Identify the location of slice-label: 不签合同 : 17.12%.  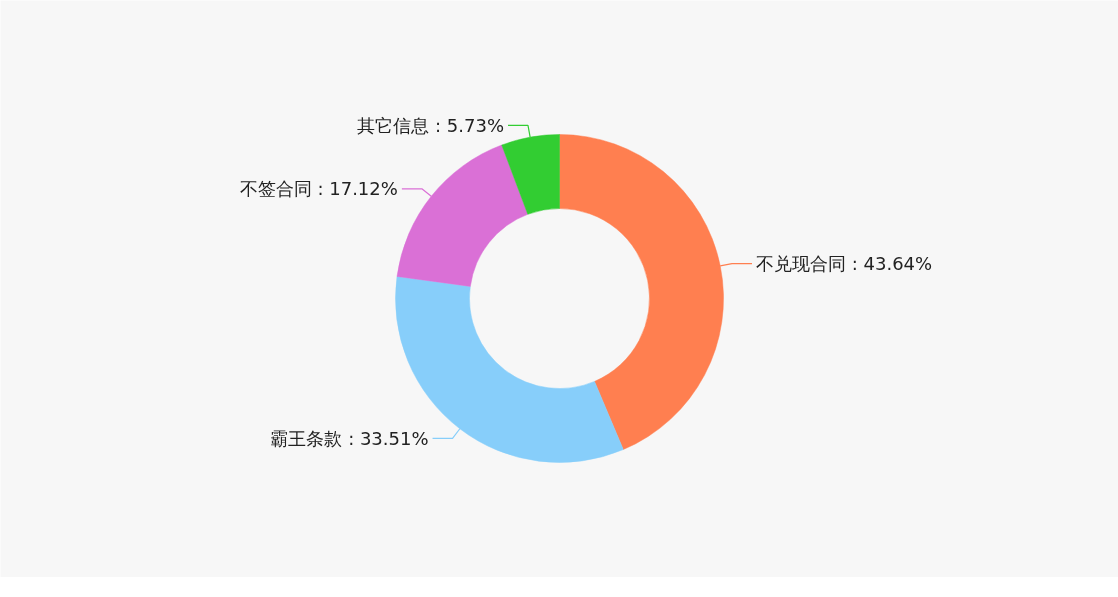
(318, 189).